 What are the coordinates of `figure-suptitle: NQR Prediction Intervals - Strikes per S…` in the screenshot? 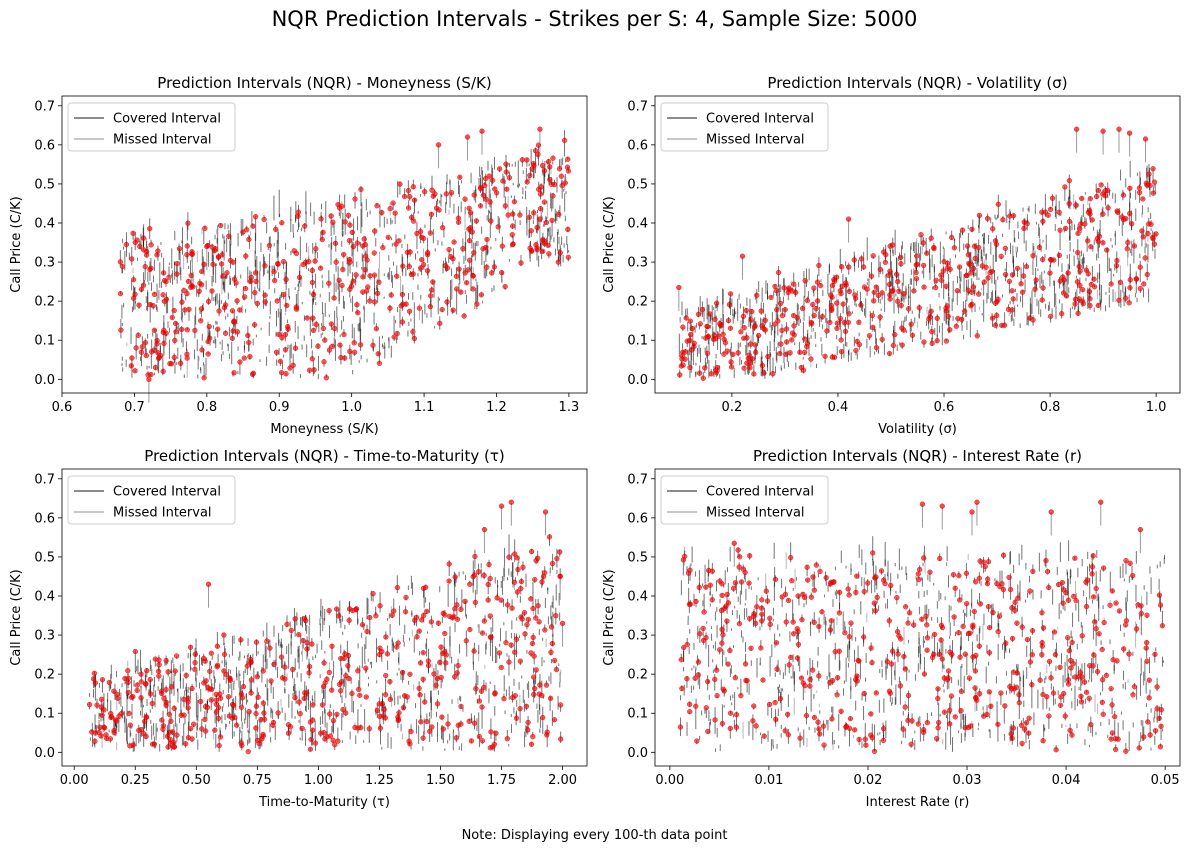 It's located at (594, 19).